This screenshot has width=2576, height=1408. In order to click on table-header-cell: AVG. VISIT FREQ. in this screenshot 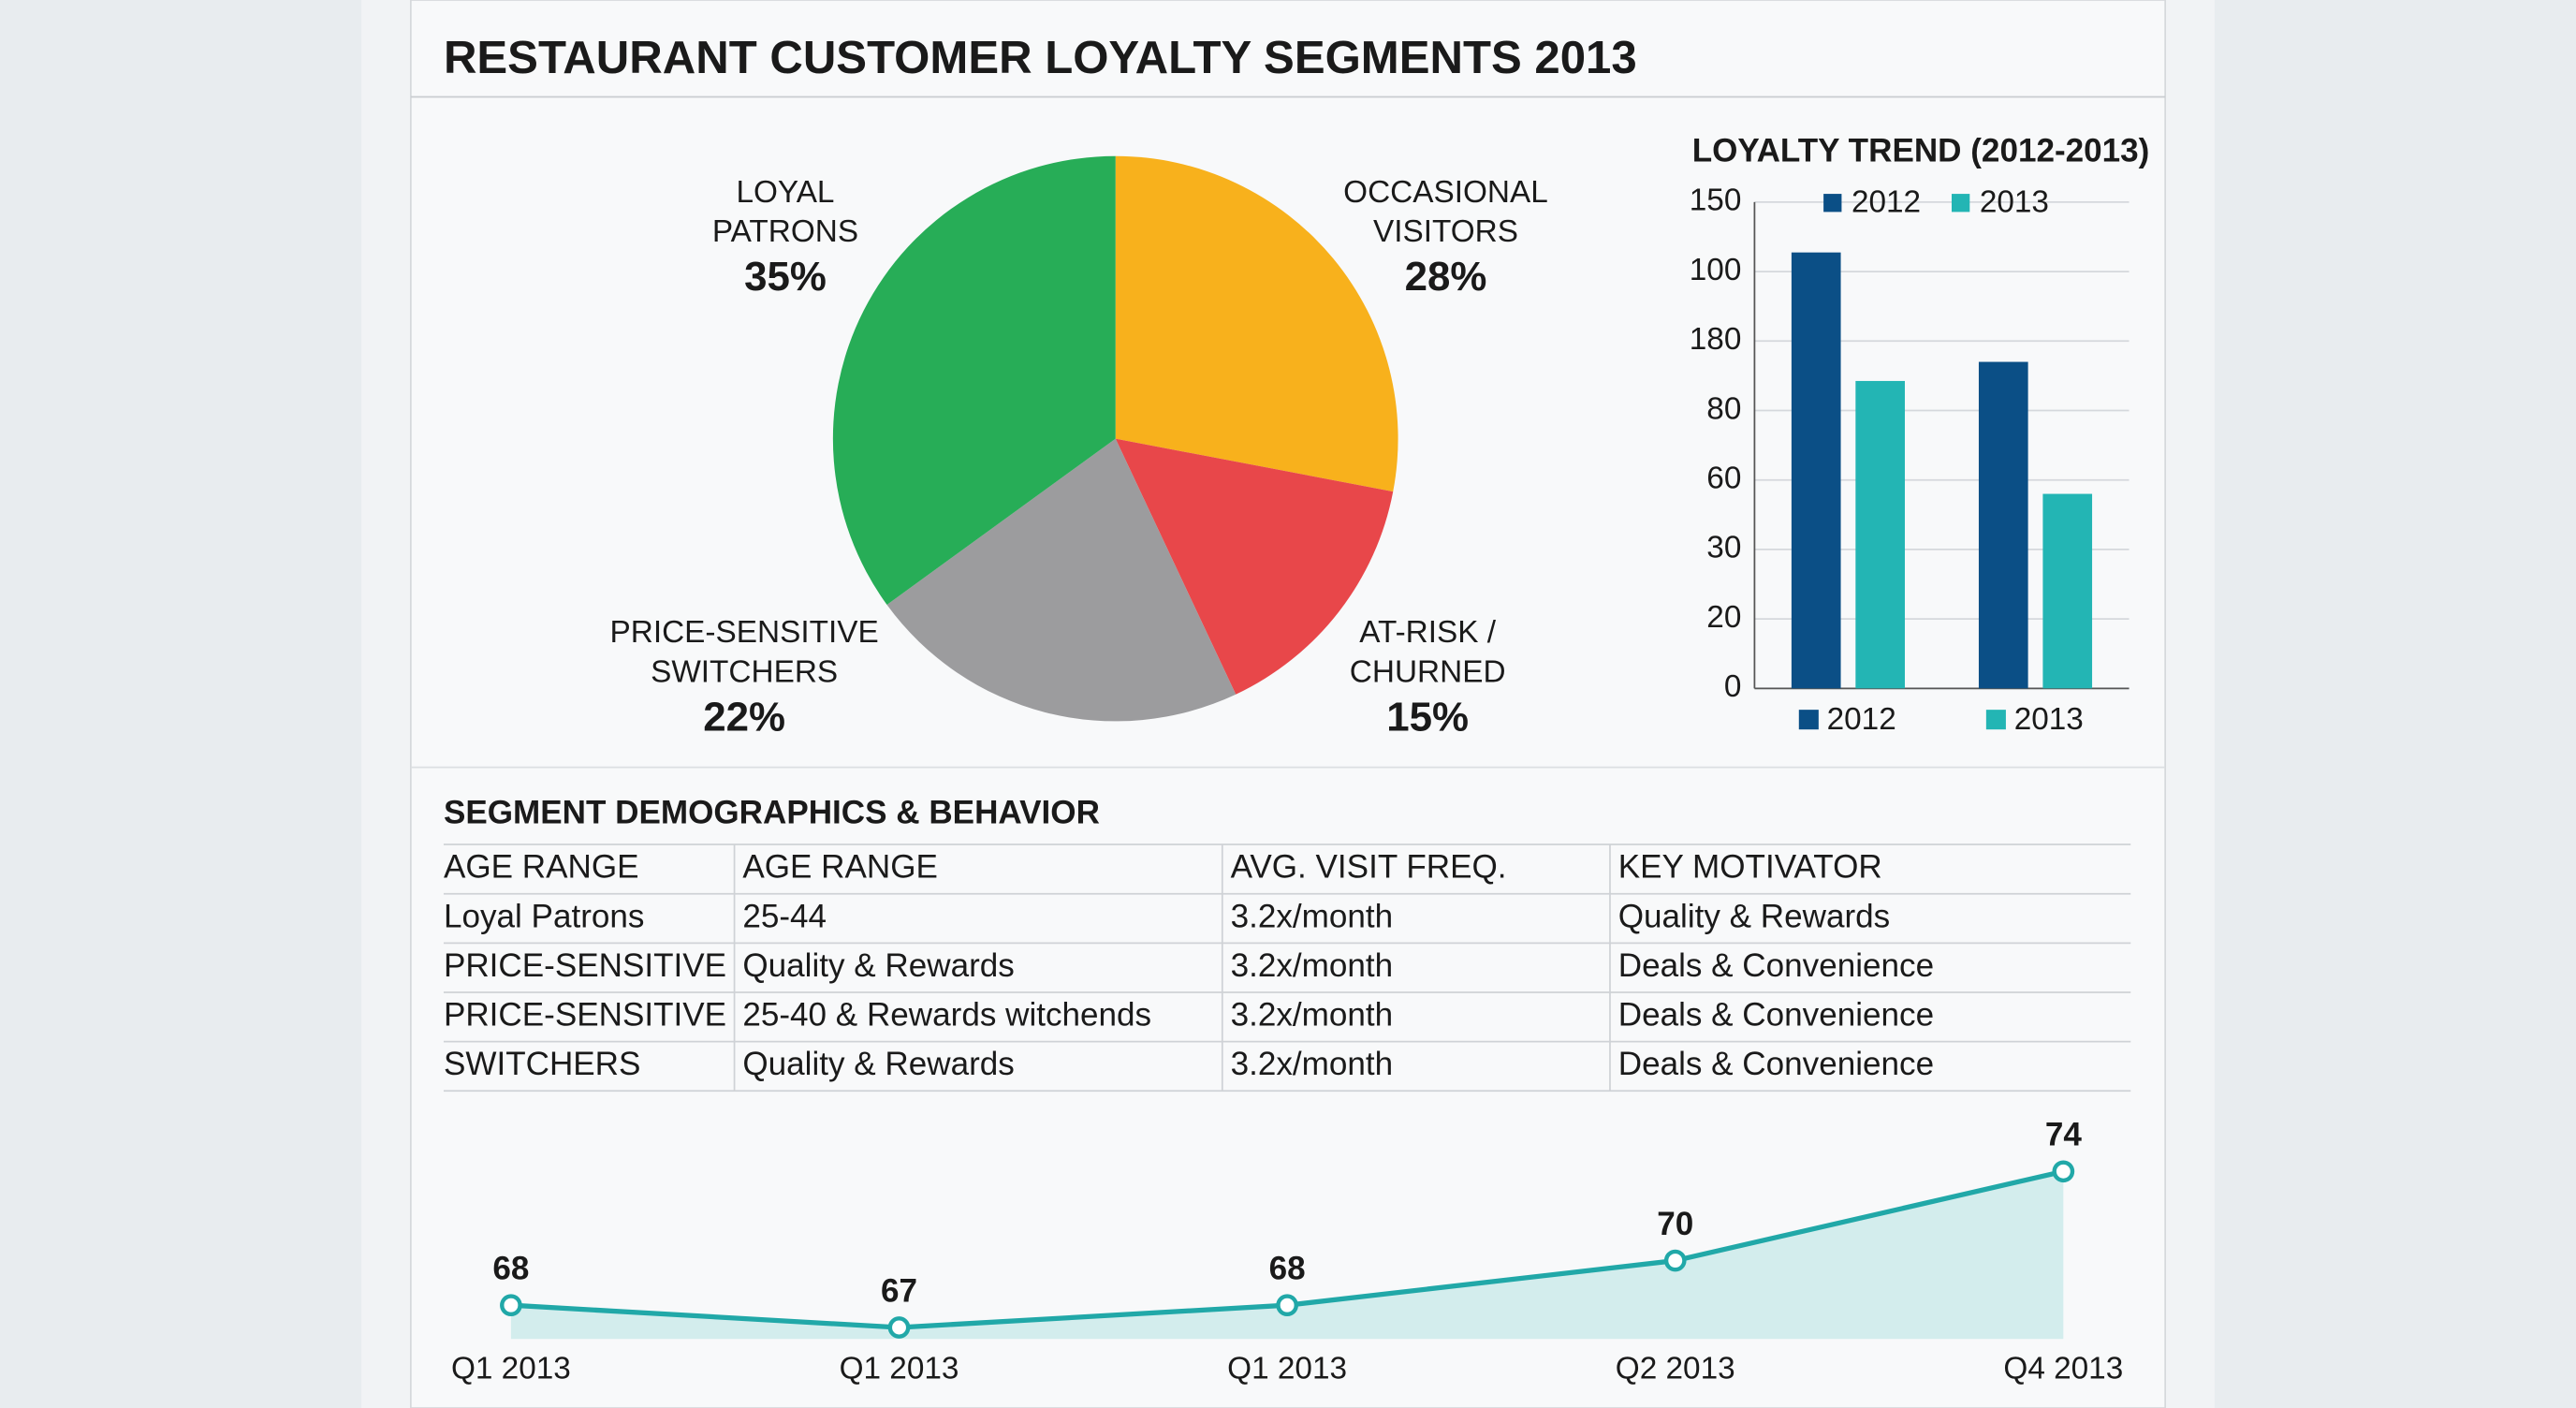, I will do `click(1369, 867)`.